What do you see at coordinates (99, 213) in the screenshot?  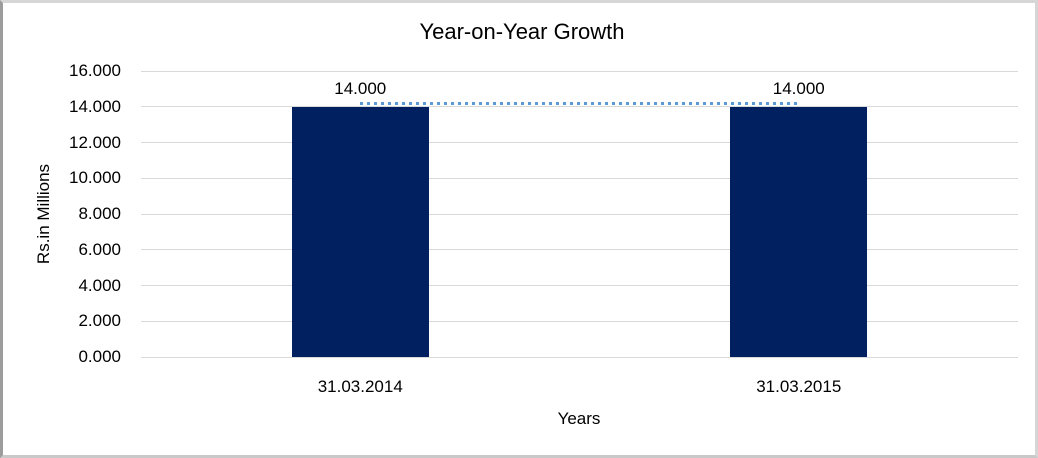 I see `y-tick-label: 8.000` at bounding box center [99, 213].